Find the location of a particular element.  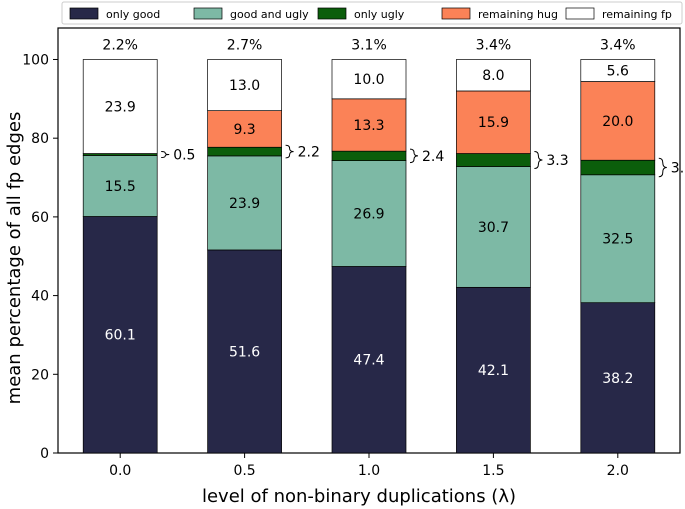

y-tick-label: 80 is located at coordinates (40, 139).